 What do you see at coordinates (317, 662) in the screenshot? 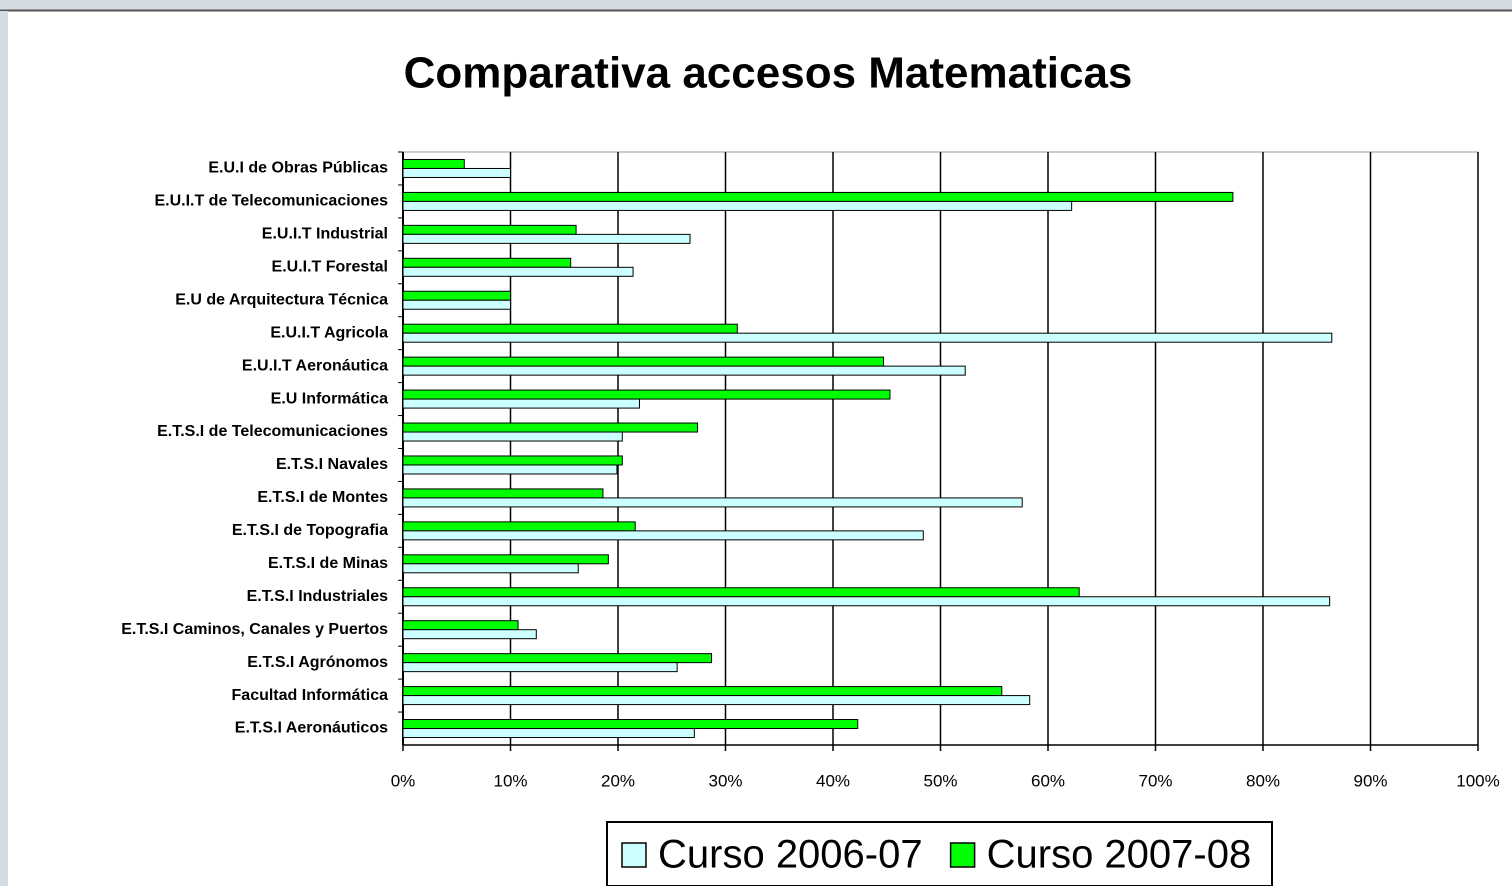
I see `y-tick-label: E.T.S.I Agrónomos` at bounding box center [317, 662].